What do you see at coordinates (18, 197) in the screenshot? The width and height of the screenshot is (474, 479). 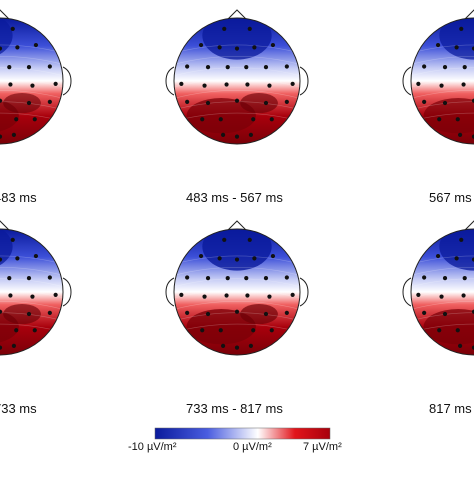 I see `panel-label-1: 483 ms` at bounding box center [18, 197].